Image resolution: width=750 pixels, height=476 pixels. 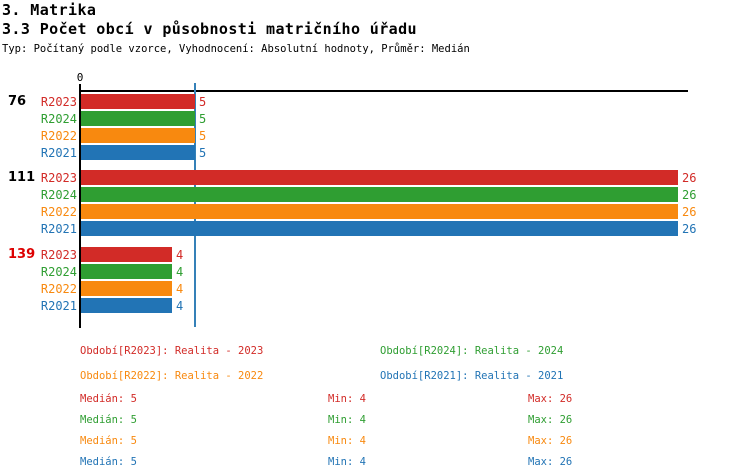 What do you see at coordinates (384, 91) in the screenshot?
I see `x-axis-line` at bounding box center [384, 91].